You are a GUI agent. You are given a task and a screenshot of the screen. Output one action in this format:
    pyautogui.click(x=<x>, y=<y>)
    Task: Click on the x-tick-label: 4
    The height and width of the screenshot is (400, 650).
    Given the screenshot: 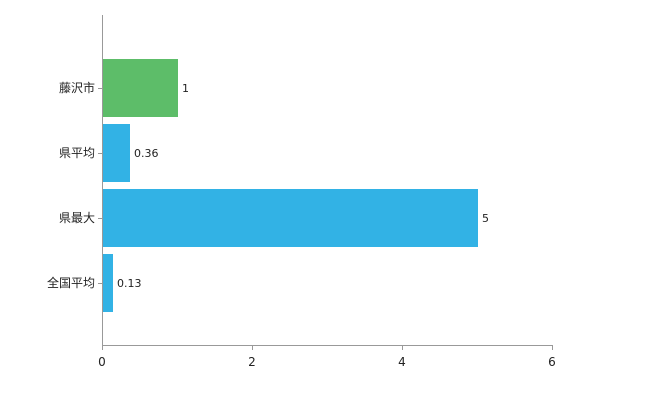 What is the action you would take?
    pyautogui.click(x=402, y=362)
    